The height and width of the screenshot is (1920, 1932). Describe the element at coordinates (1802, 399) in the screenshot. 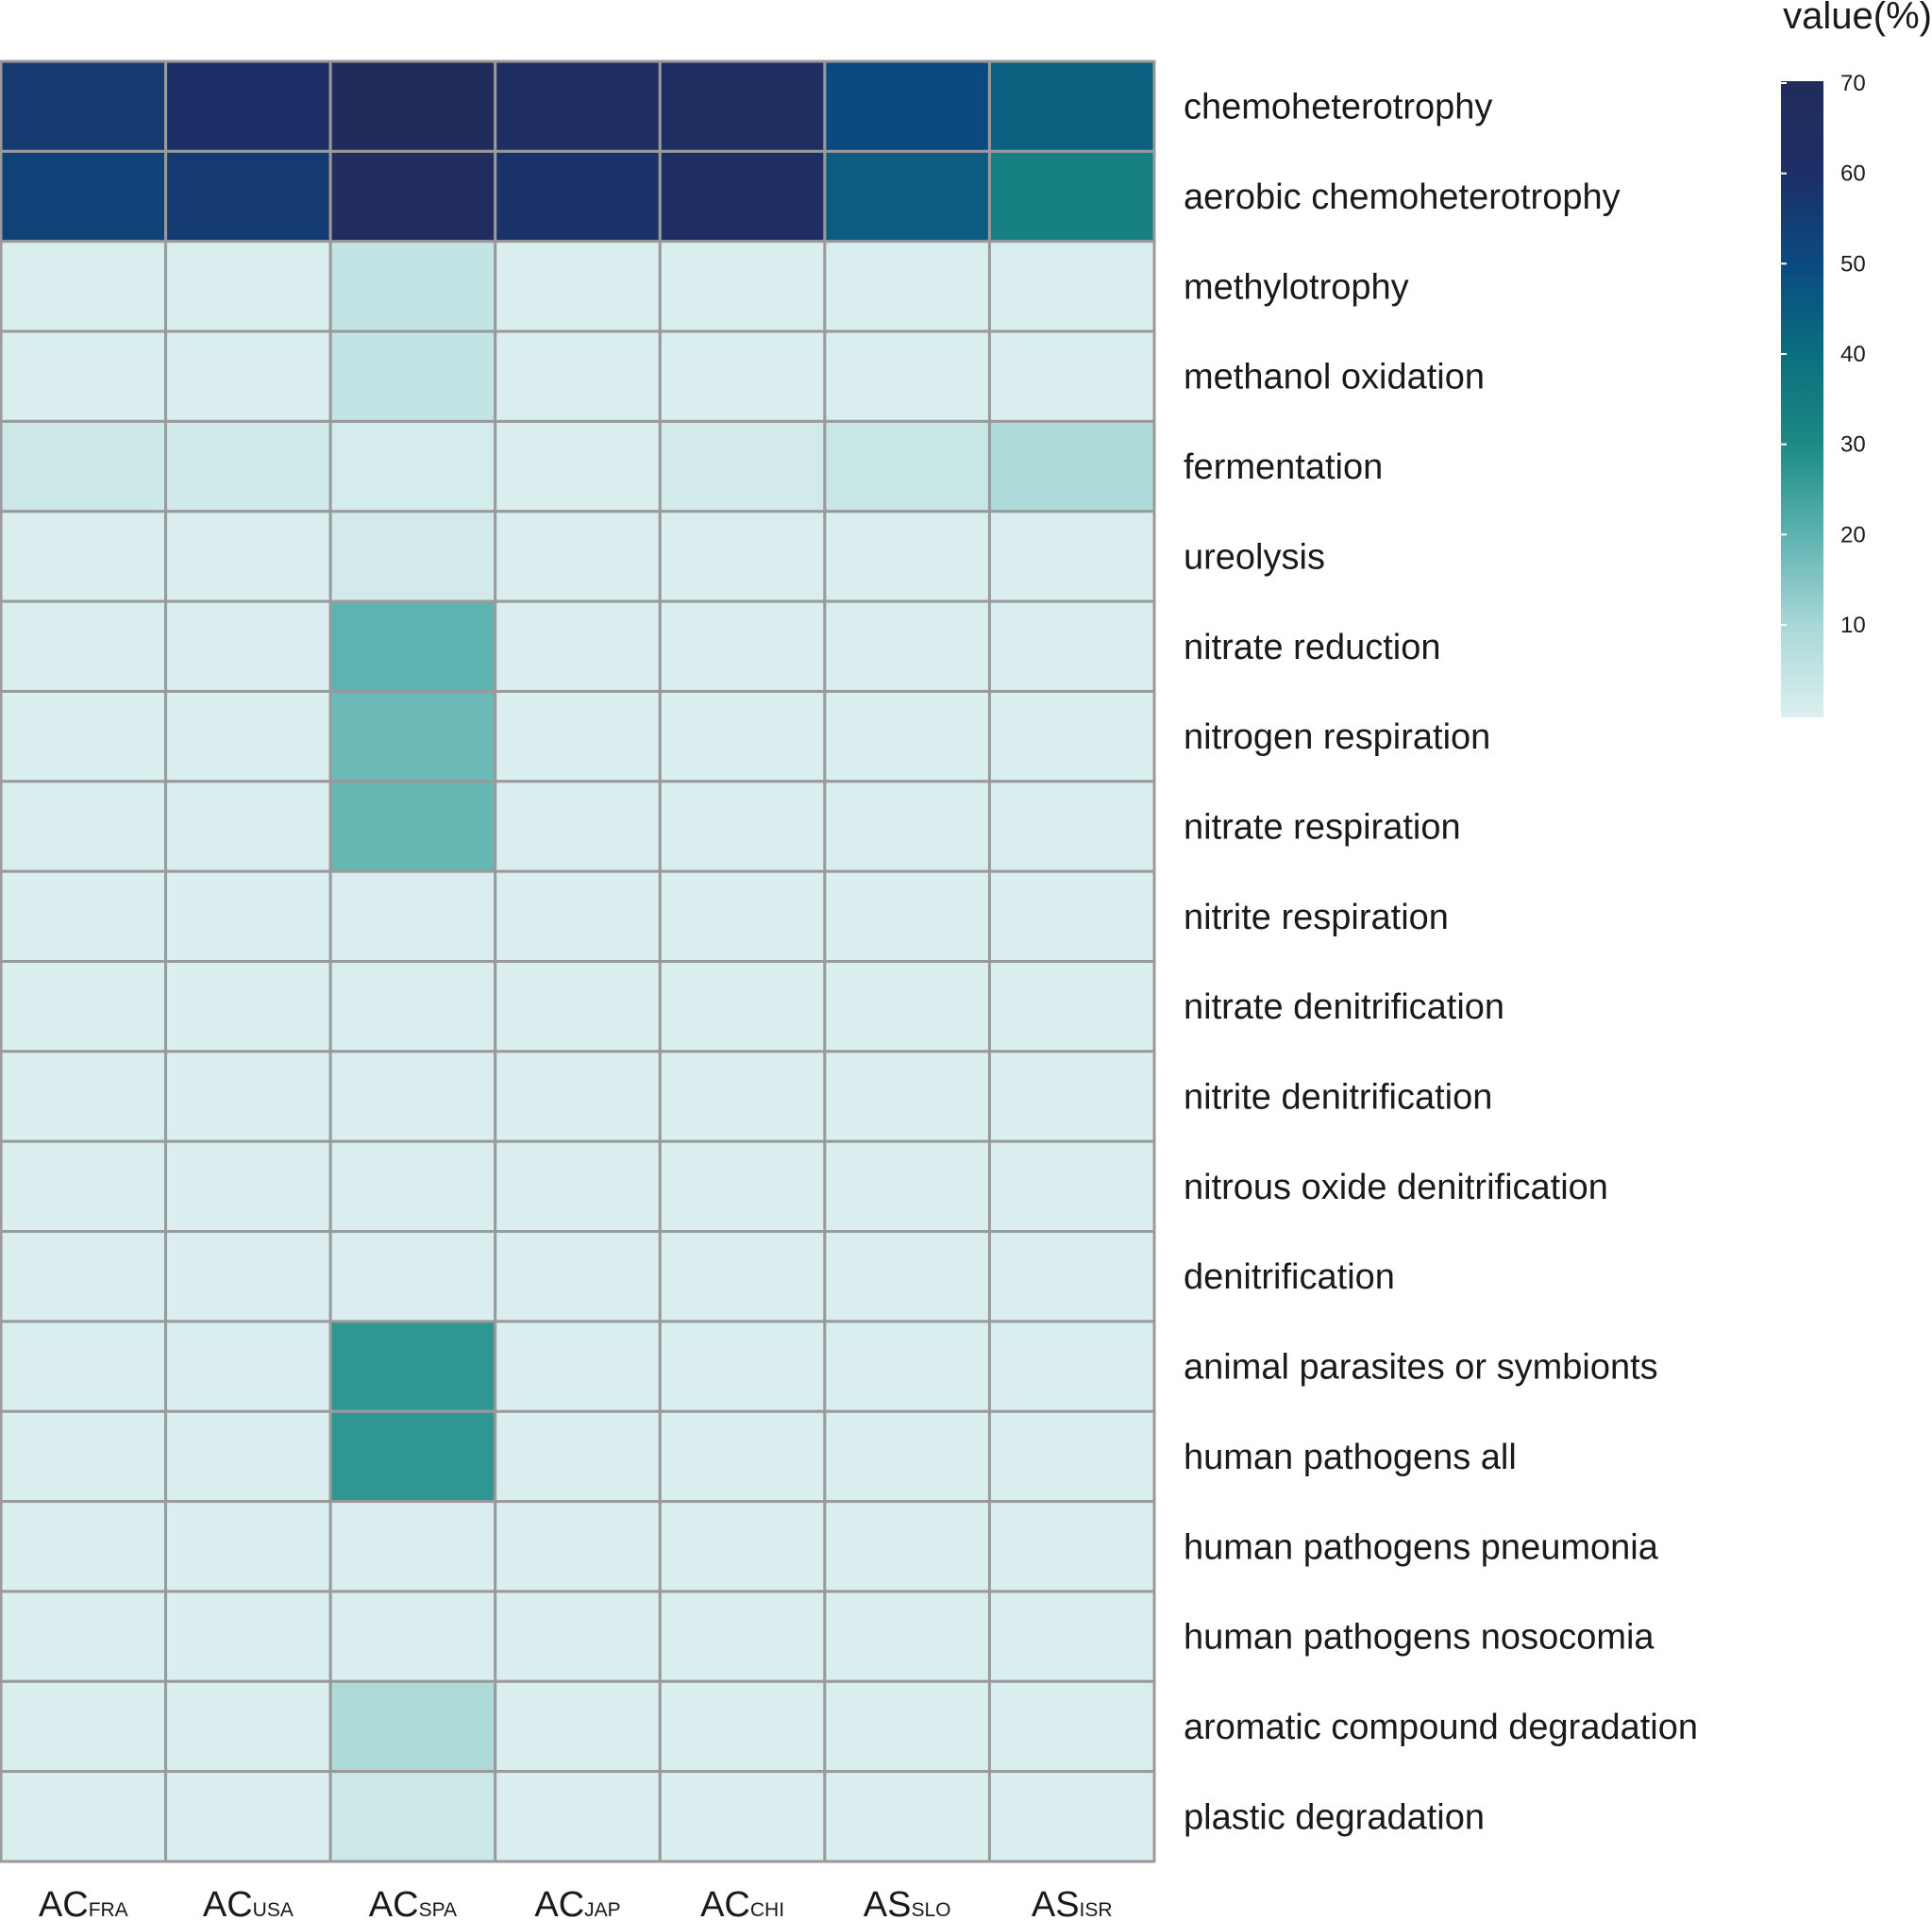

I see `legend-color-bar` at that location.